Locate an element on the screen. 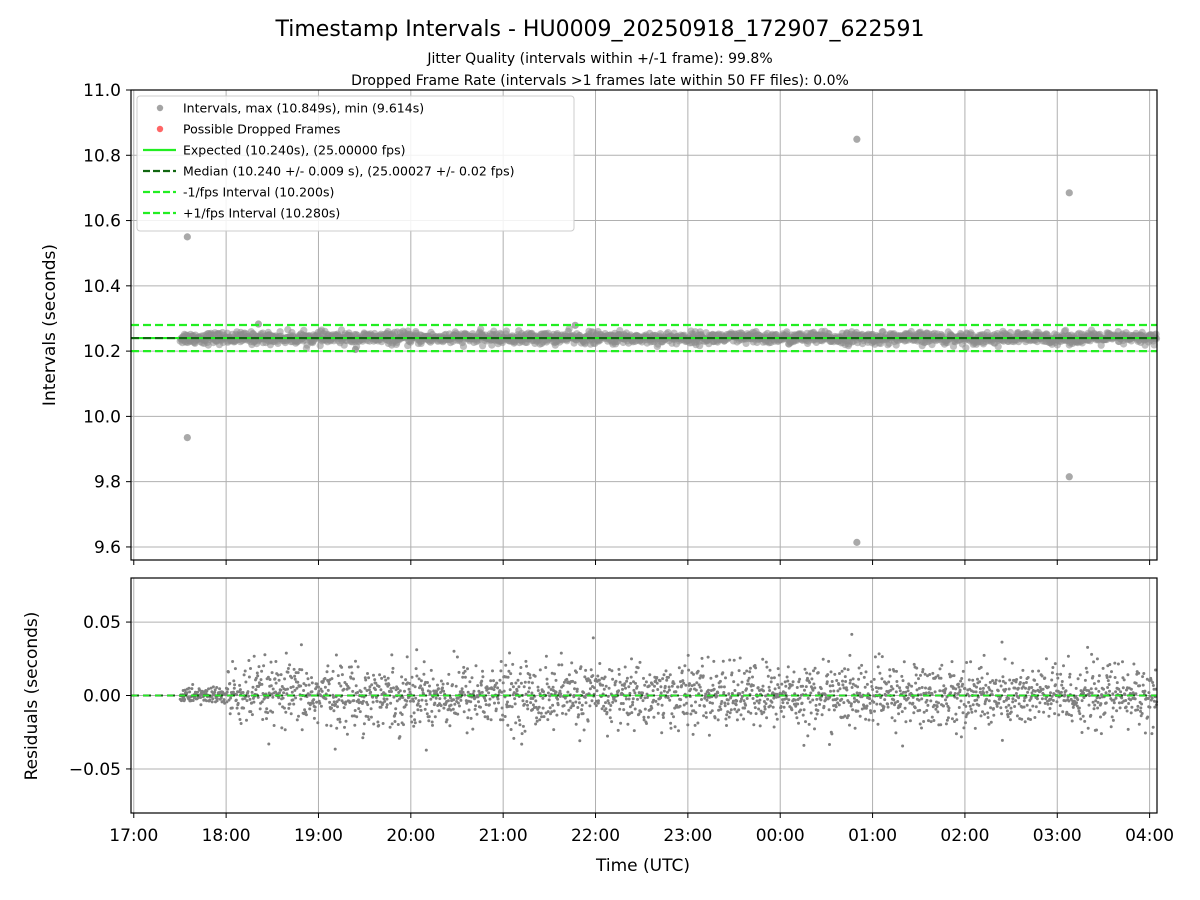  intervals-y-axis-label: Intervals (seconds) is located at coordinates (50, 325).